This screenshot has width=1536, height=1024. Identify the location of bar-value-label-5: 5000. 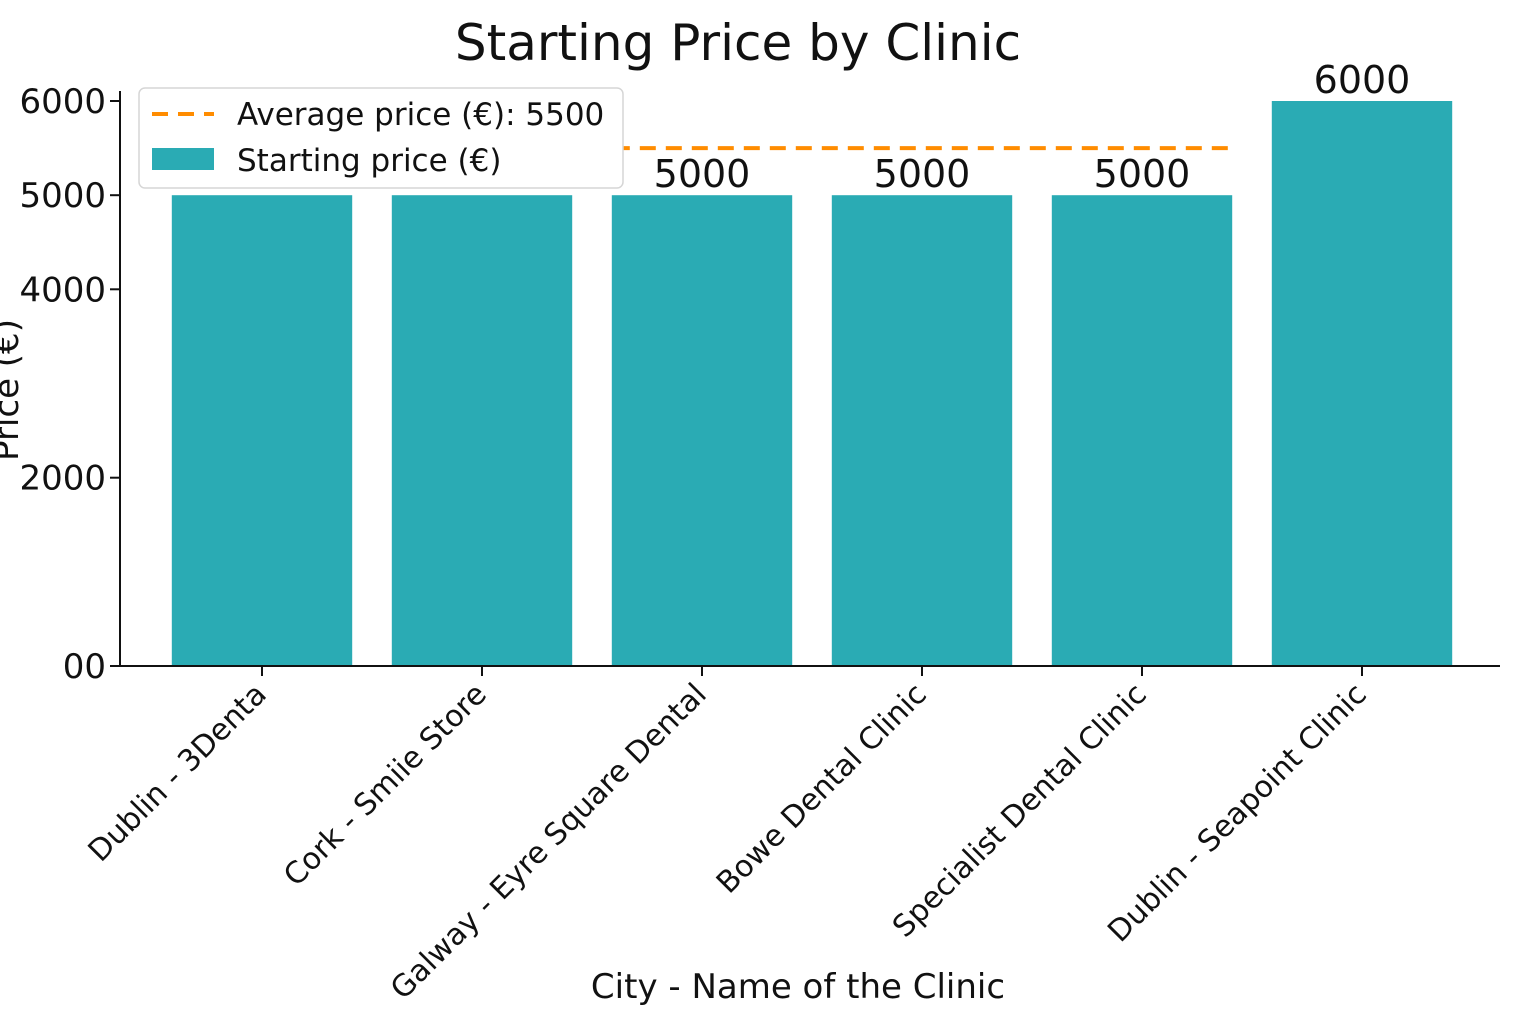
(1142, 174).